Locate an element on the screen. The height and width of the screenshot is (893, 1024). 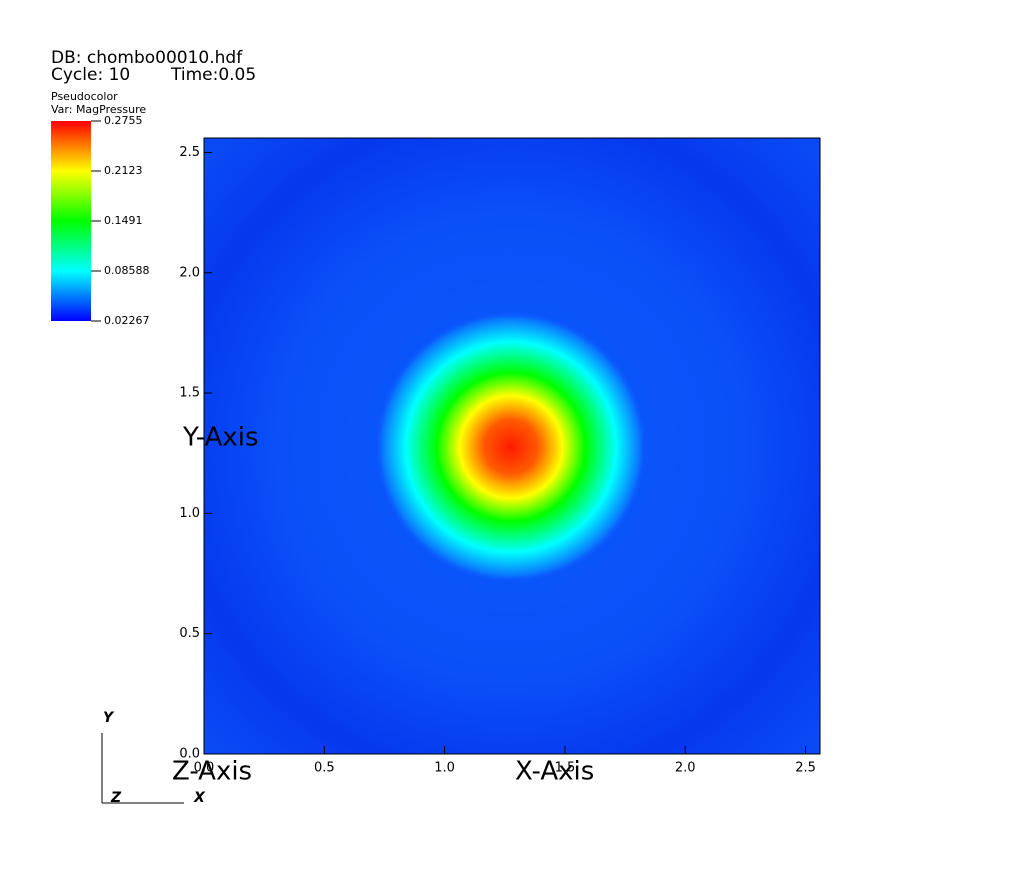
x-tick-label: 2.0 is located at coordinates (685, 768).